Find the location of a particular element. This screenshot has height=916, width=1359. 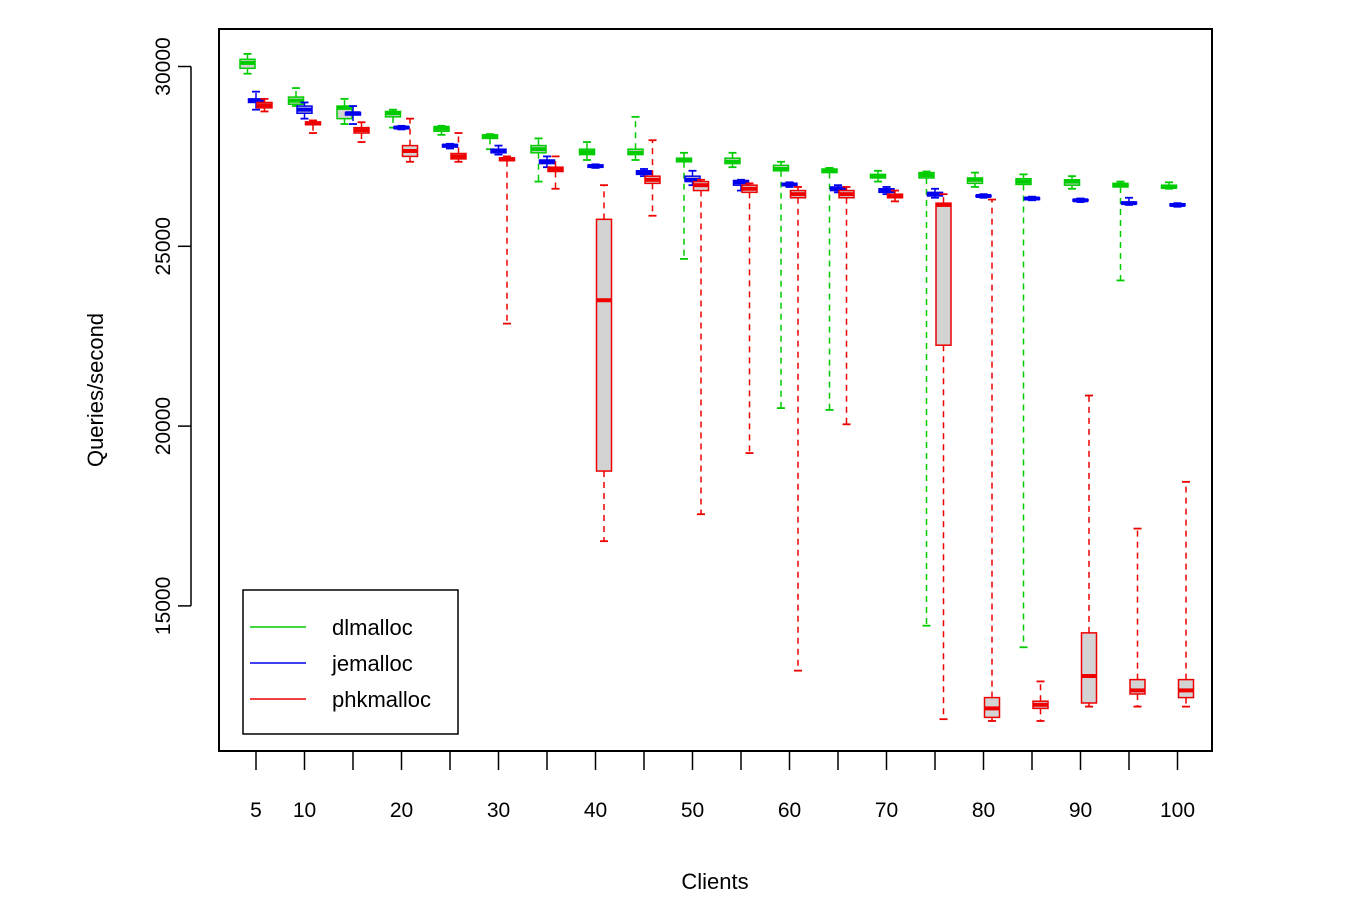

y-tick-label: 15000 is located at coordinates (163, 606).